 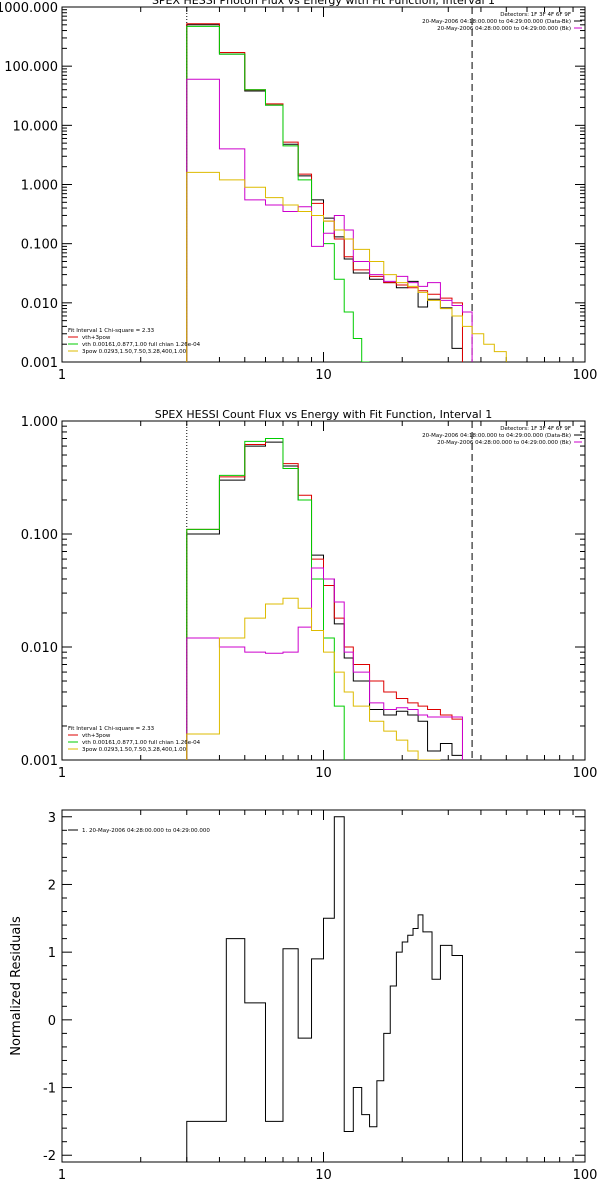 What do you see at coordinates (49, 1089) in the screenshot?
I see `y-tick-label: -1` at bounding box center [49, 1089].